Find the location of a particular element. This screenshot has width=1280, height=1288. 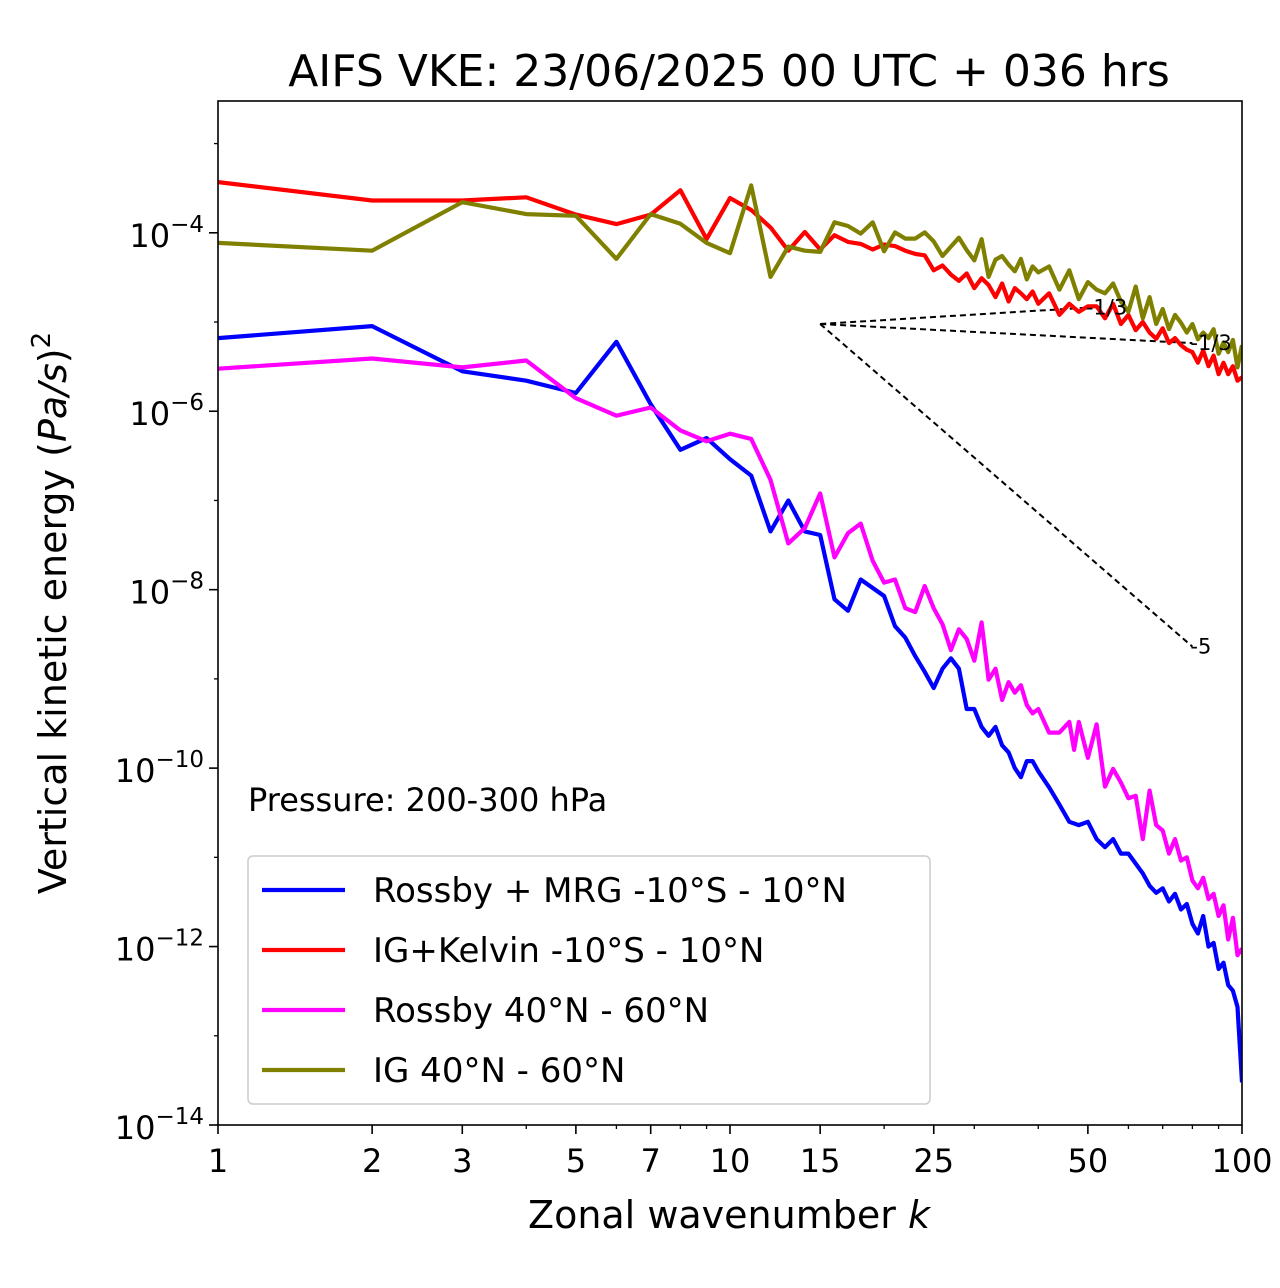

x-tick-label: 7 is located at coordinates (651, 1161).